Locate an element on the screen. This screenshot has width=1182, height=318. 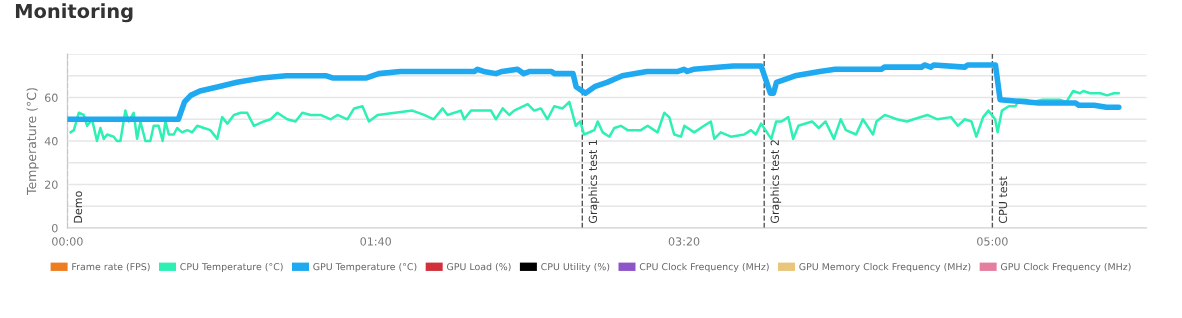
ref-line-label: Graphics test 1 is located at coordinates (594, 182).